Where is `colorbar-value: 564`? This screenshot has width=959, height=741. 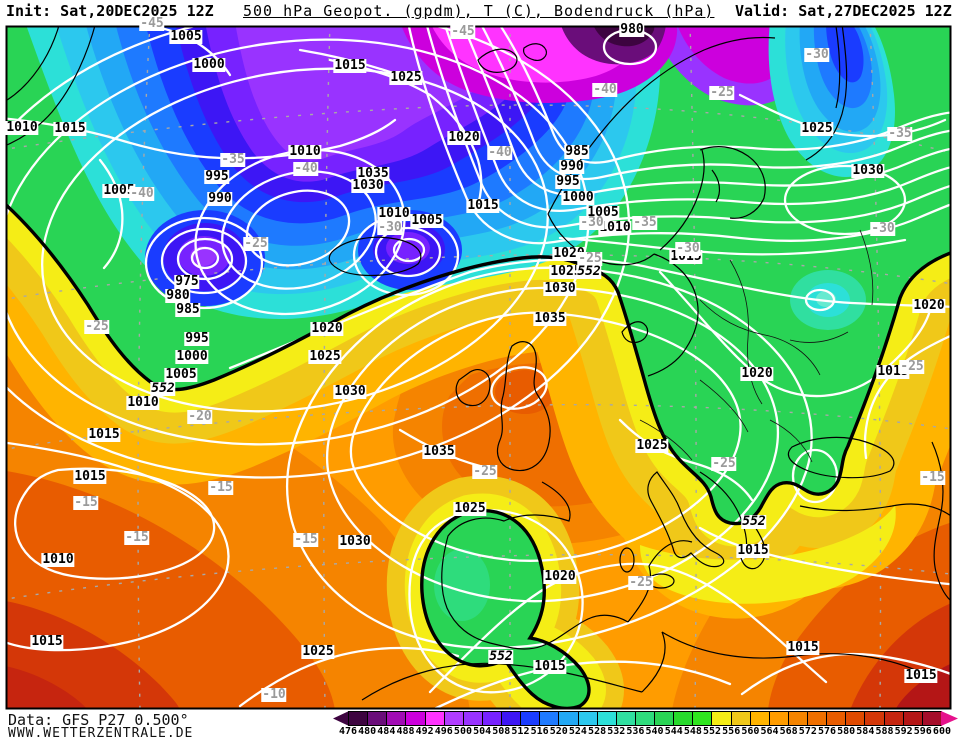 colorbar-value: 564 is located at coordinates (769, 731).